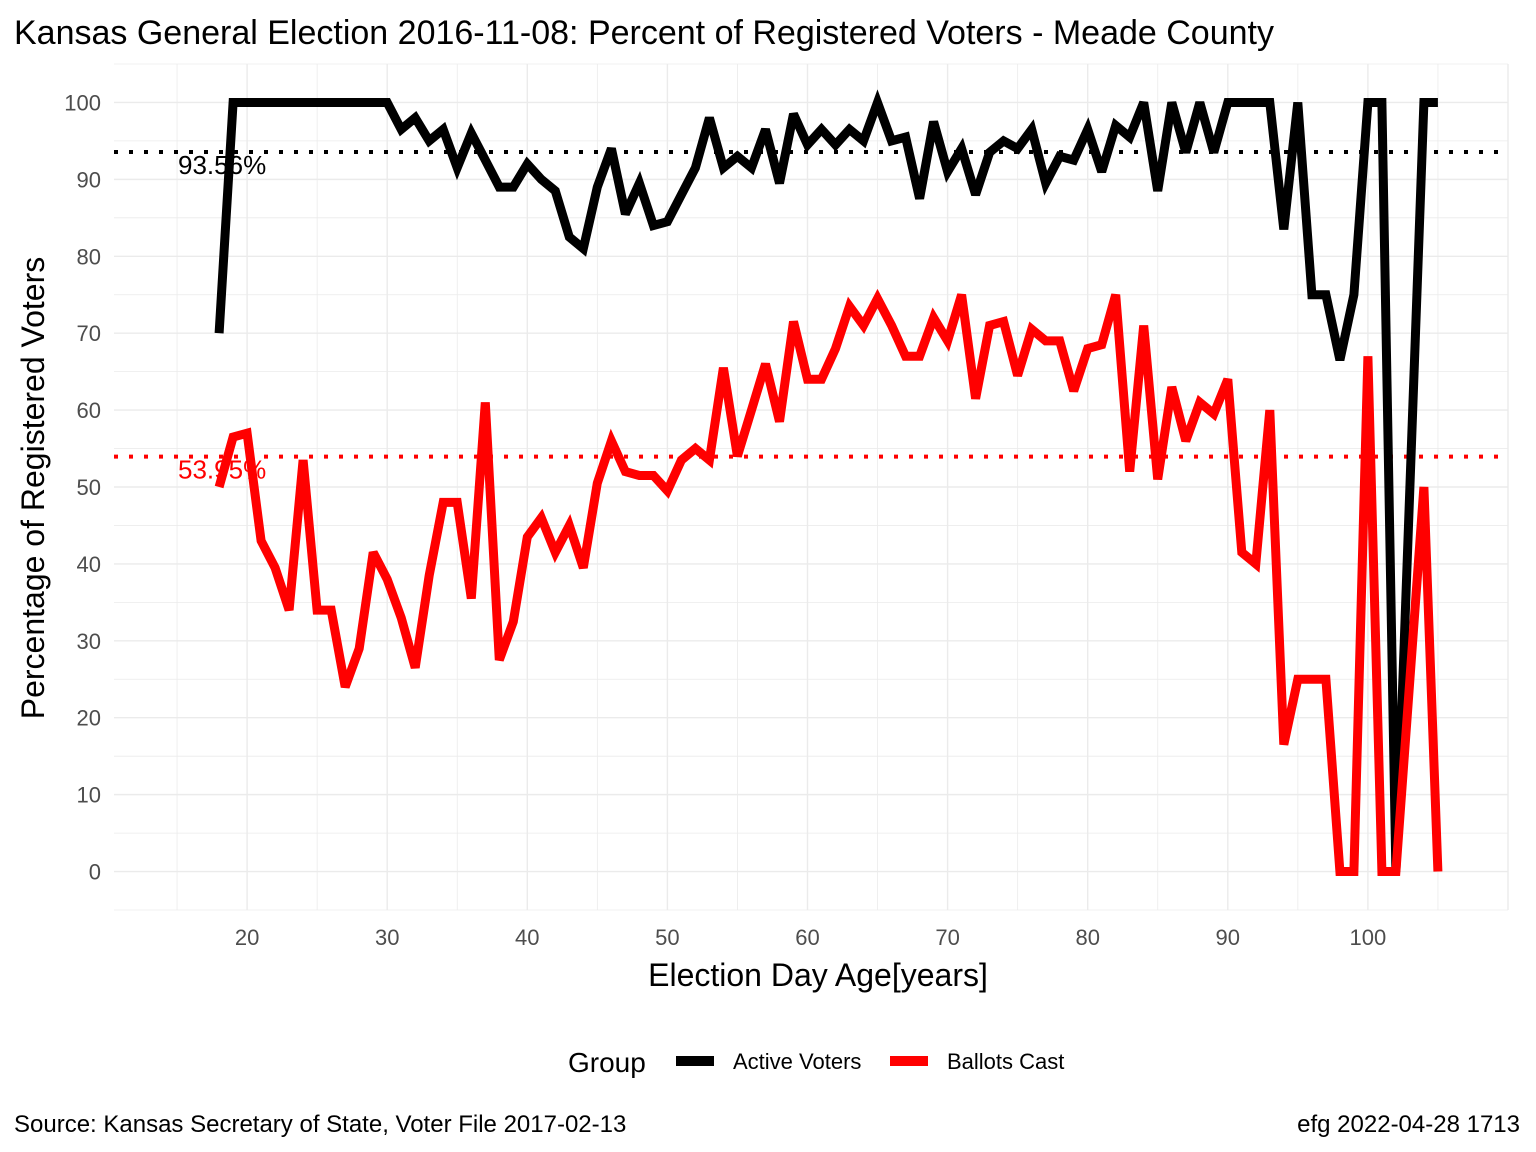  What do you see at coordinates (89, 179) in the screenshot?
I see `y-tick-label: 90` at bounding box center [89, 179].